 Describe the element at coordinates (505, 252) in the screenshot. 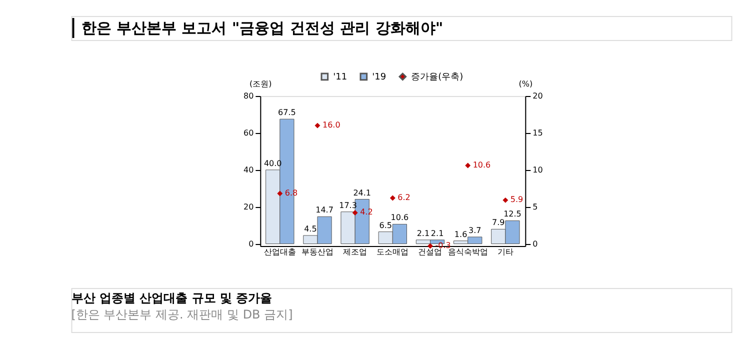

I see `x-tick-label: 기타` at that location.